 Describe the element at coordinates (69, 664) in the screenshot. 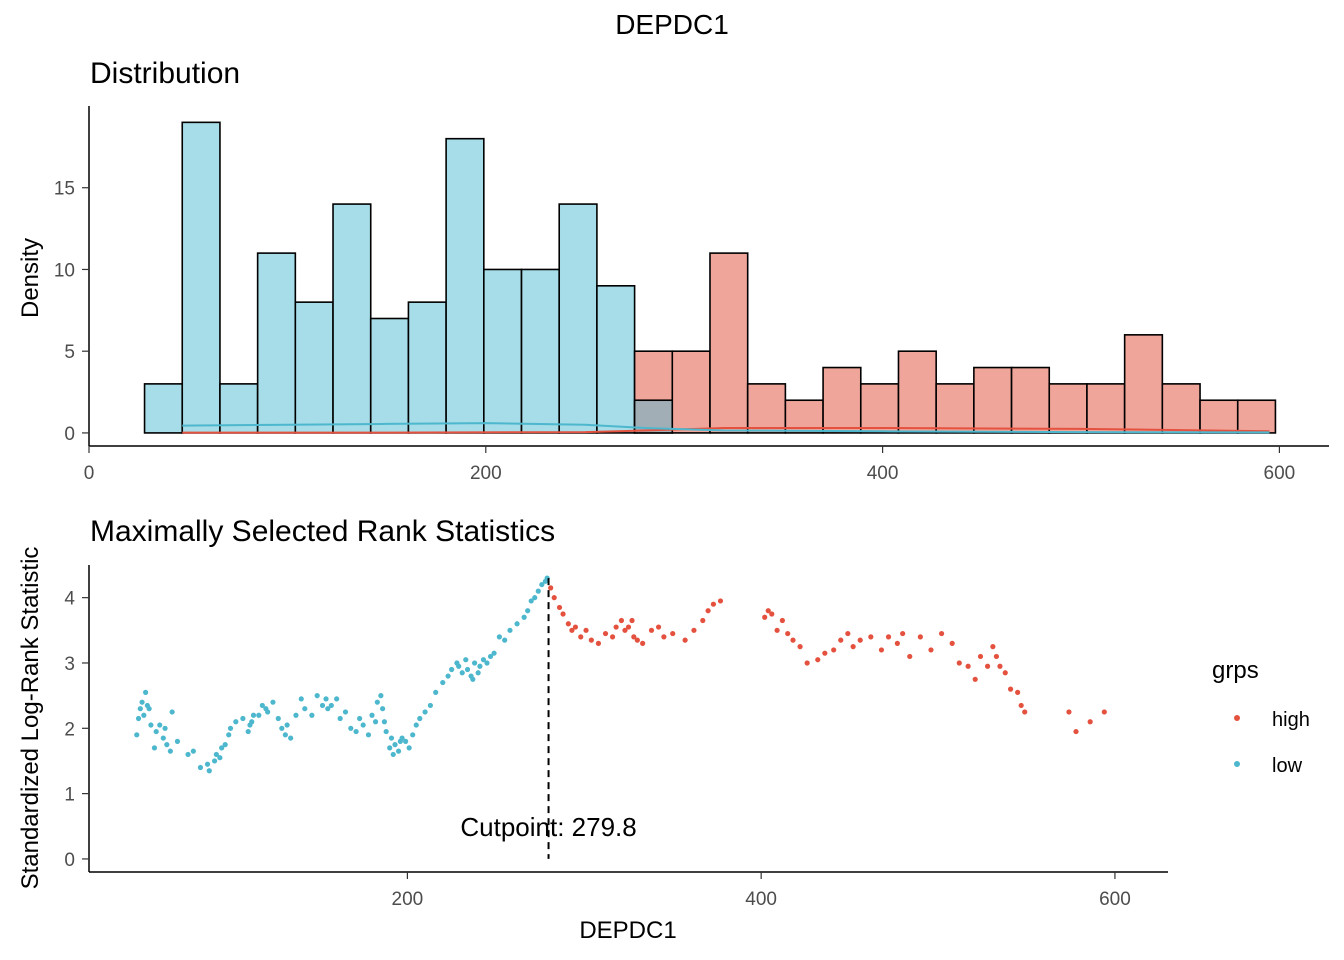

I see `y-tick-label: 3` at that location.